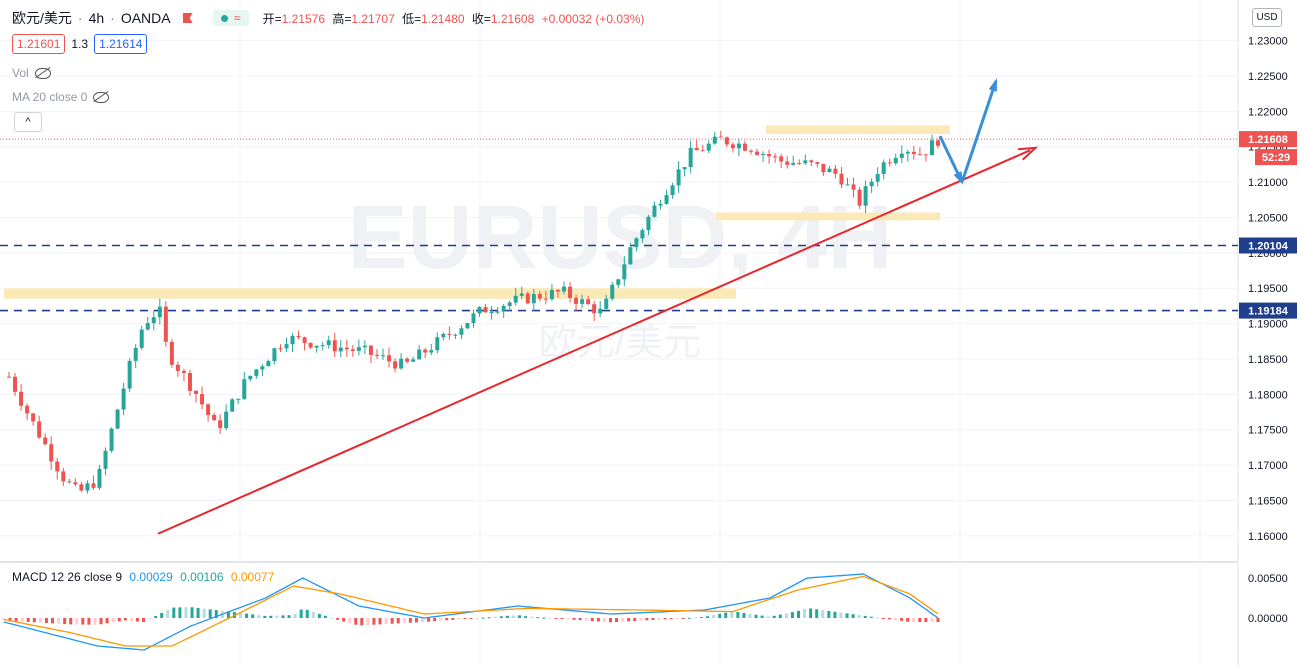 The height and width of the screenshot is (671, 1301). Describe the element at coordinates (481, 18) in the screenshot. I see `close-label: 收=` at that location.